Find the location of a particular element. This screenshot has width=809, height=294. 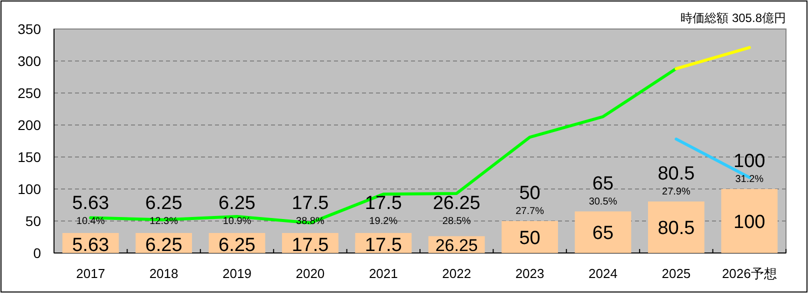

annotation: 38.8% is located at coordinates (310, 221).